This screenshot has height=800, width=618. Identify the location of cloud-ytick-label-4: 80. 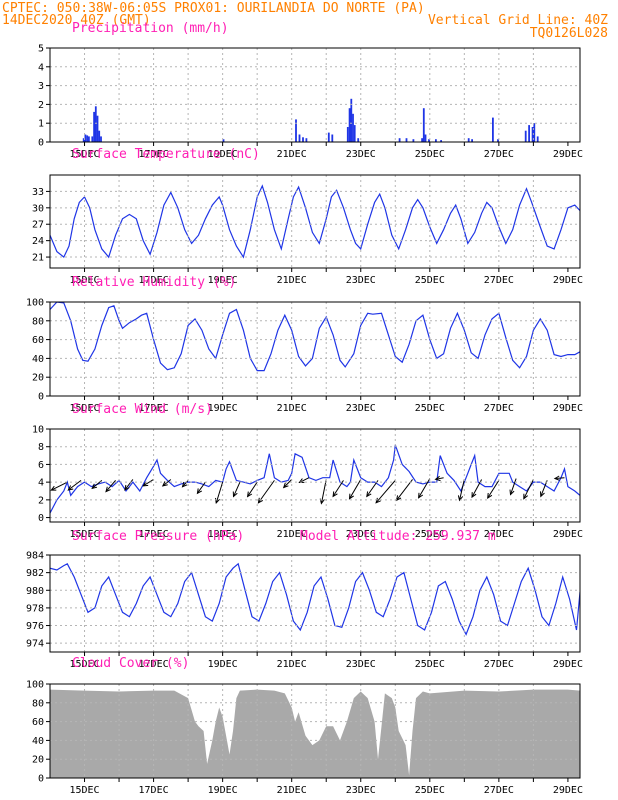
(38, 703).